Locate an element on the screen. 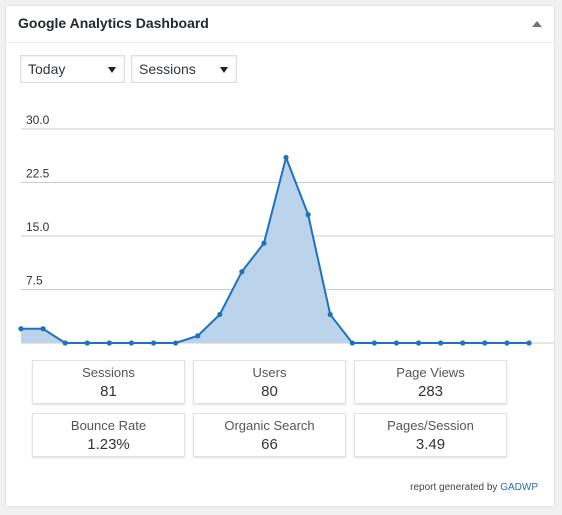 Image resolution: width=562 pixels, height=515 pixels. stat-users: Users 80 is located at coordinates (269, 382).